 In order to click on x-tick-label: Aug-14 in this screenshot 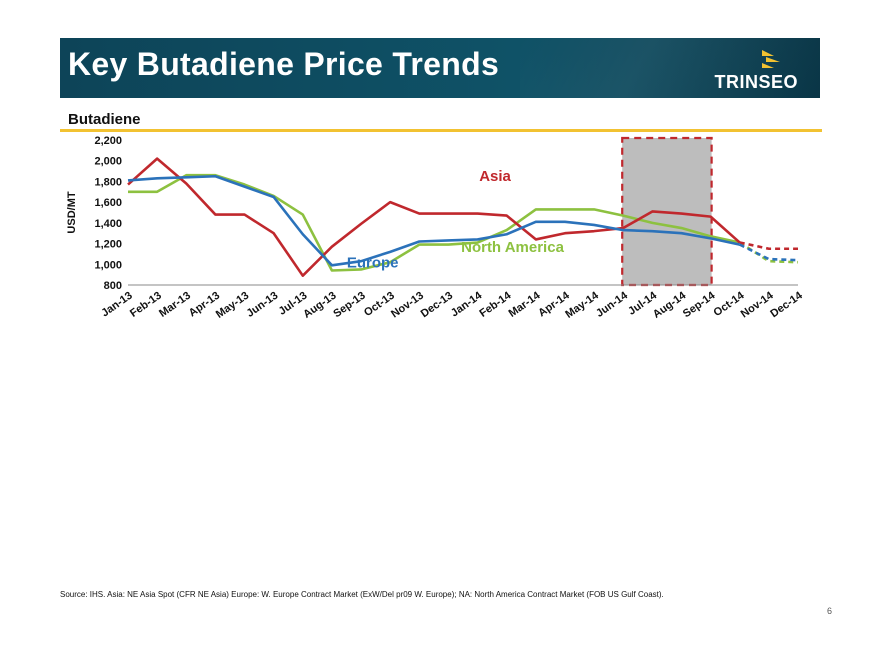, I will do `click(670, 305)`.